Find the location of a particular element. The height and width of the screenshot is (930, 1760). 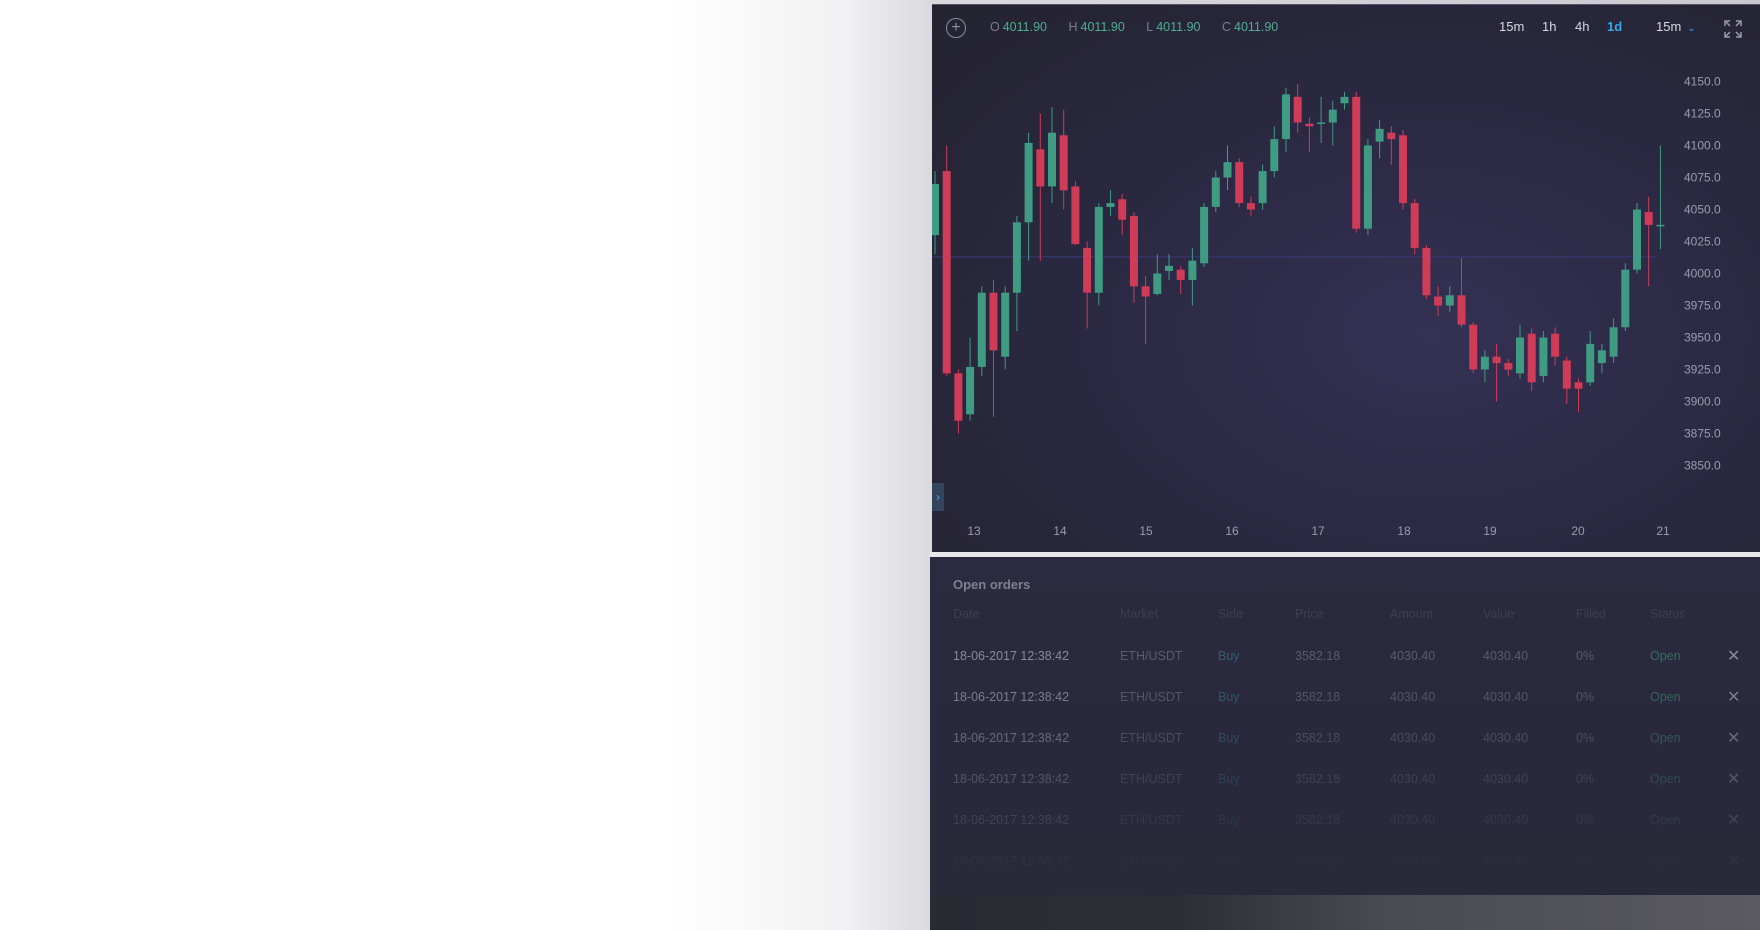

header-price: Price is located at coordinates (1309, 614).